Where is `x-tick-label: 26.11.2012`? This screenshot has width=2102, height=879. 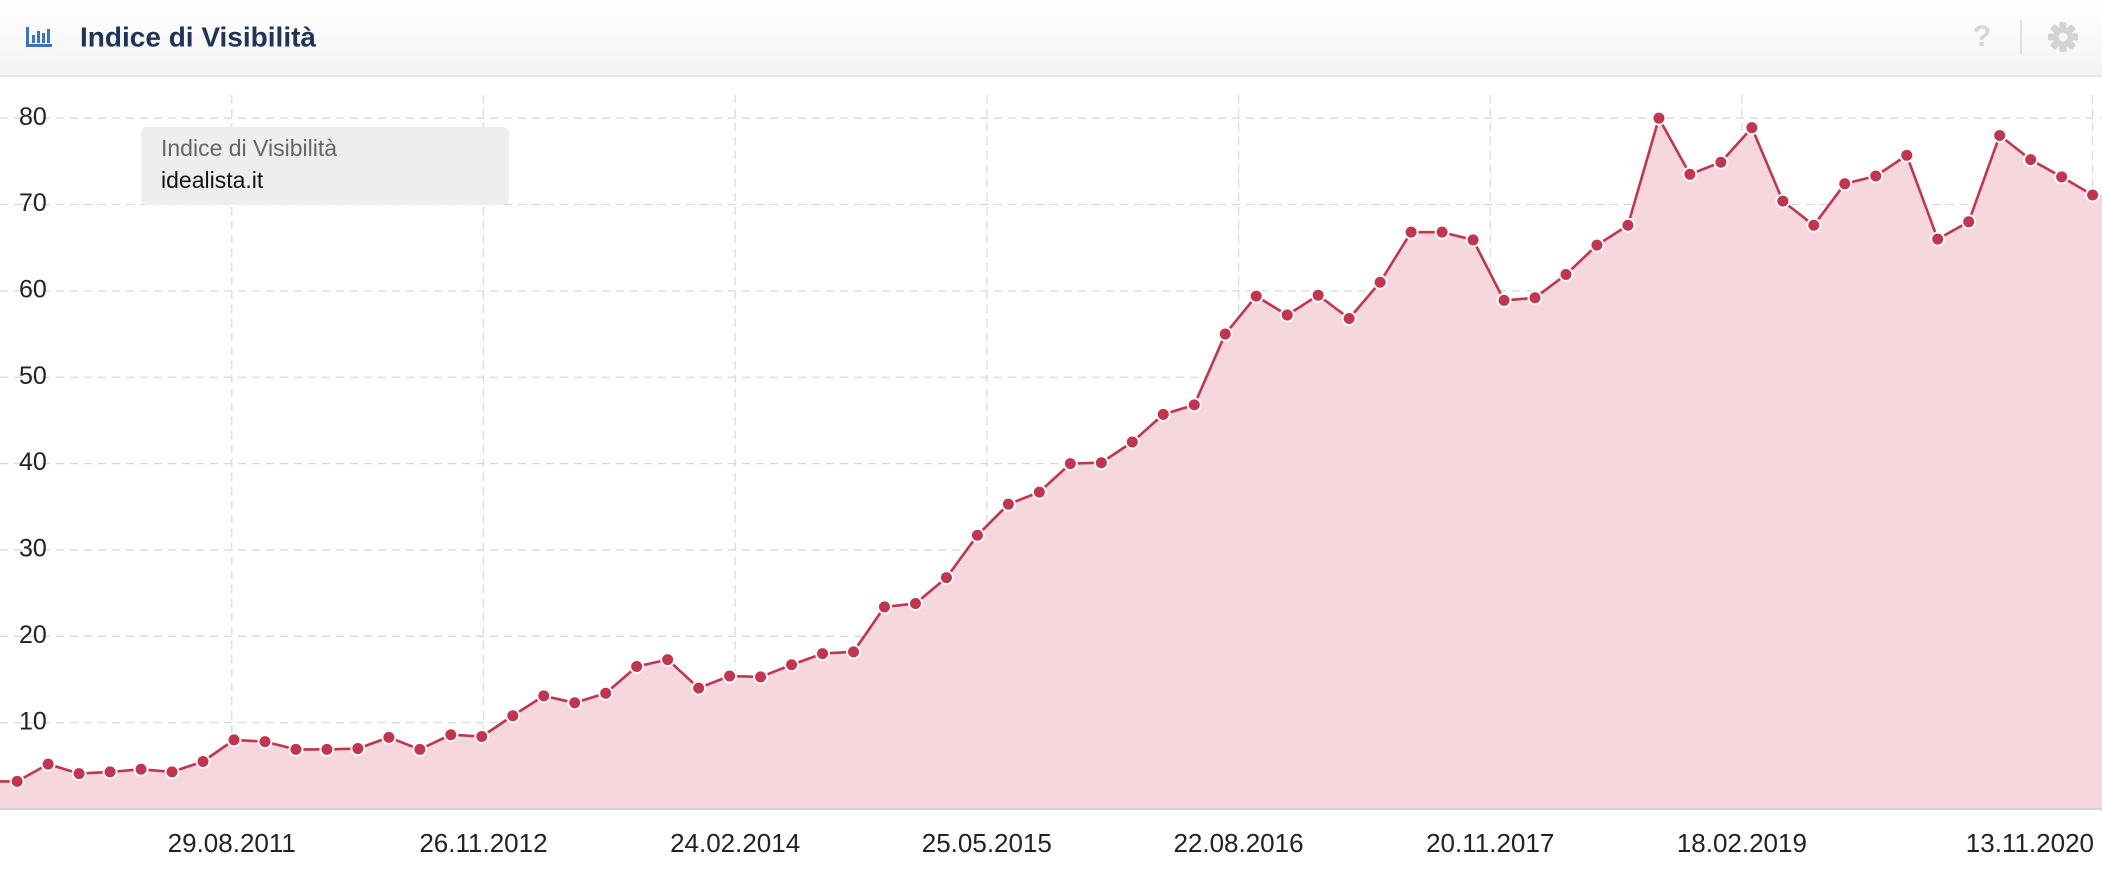
x-tick-label: 26.11.2012 is located at coordinates (483, 843).